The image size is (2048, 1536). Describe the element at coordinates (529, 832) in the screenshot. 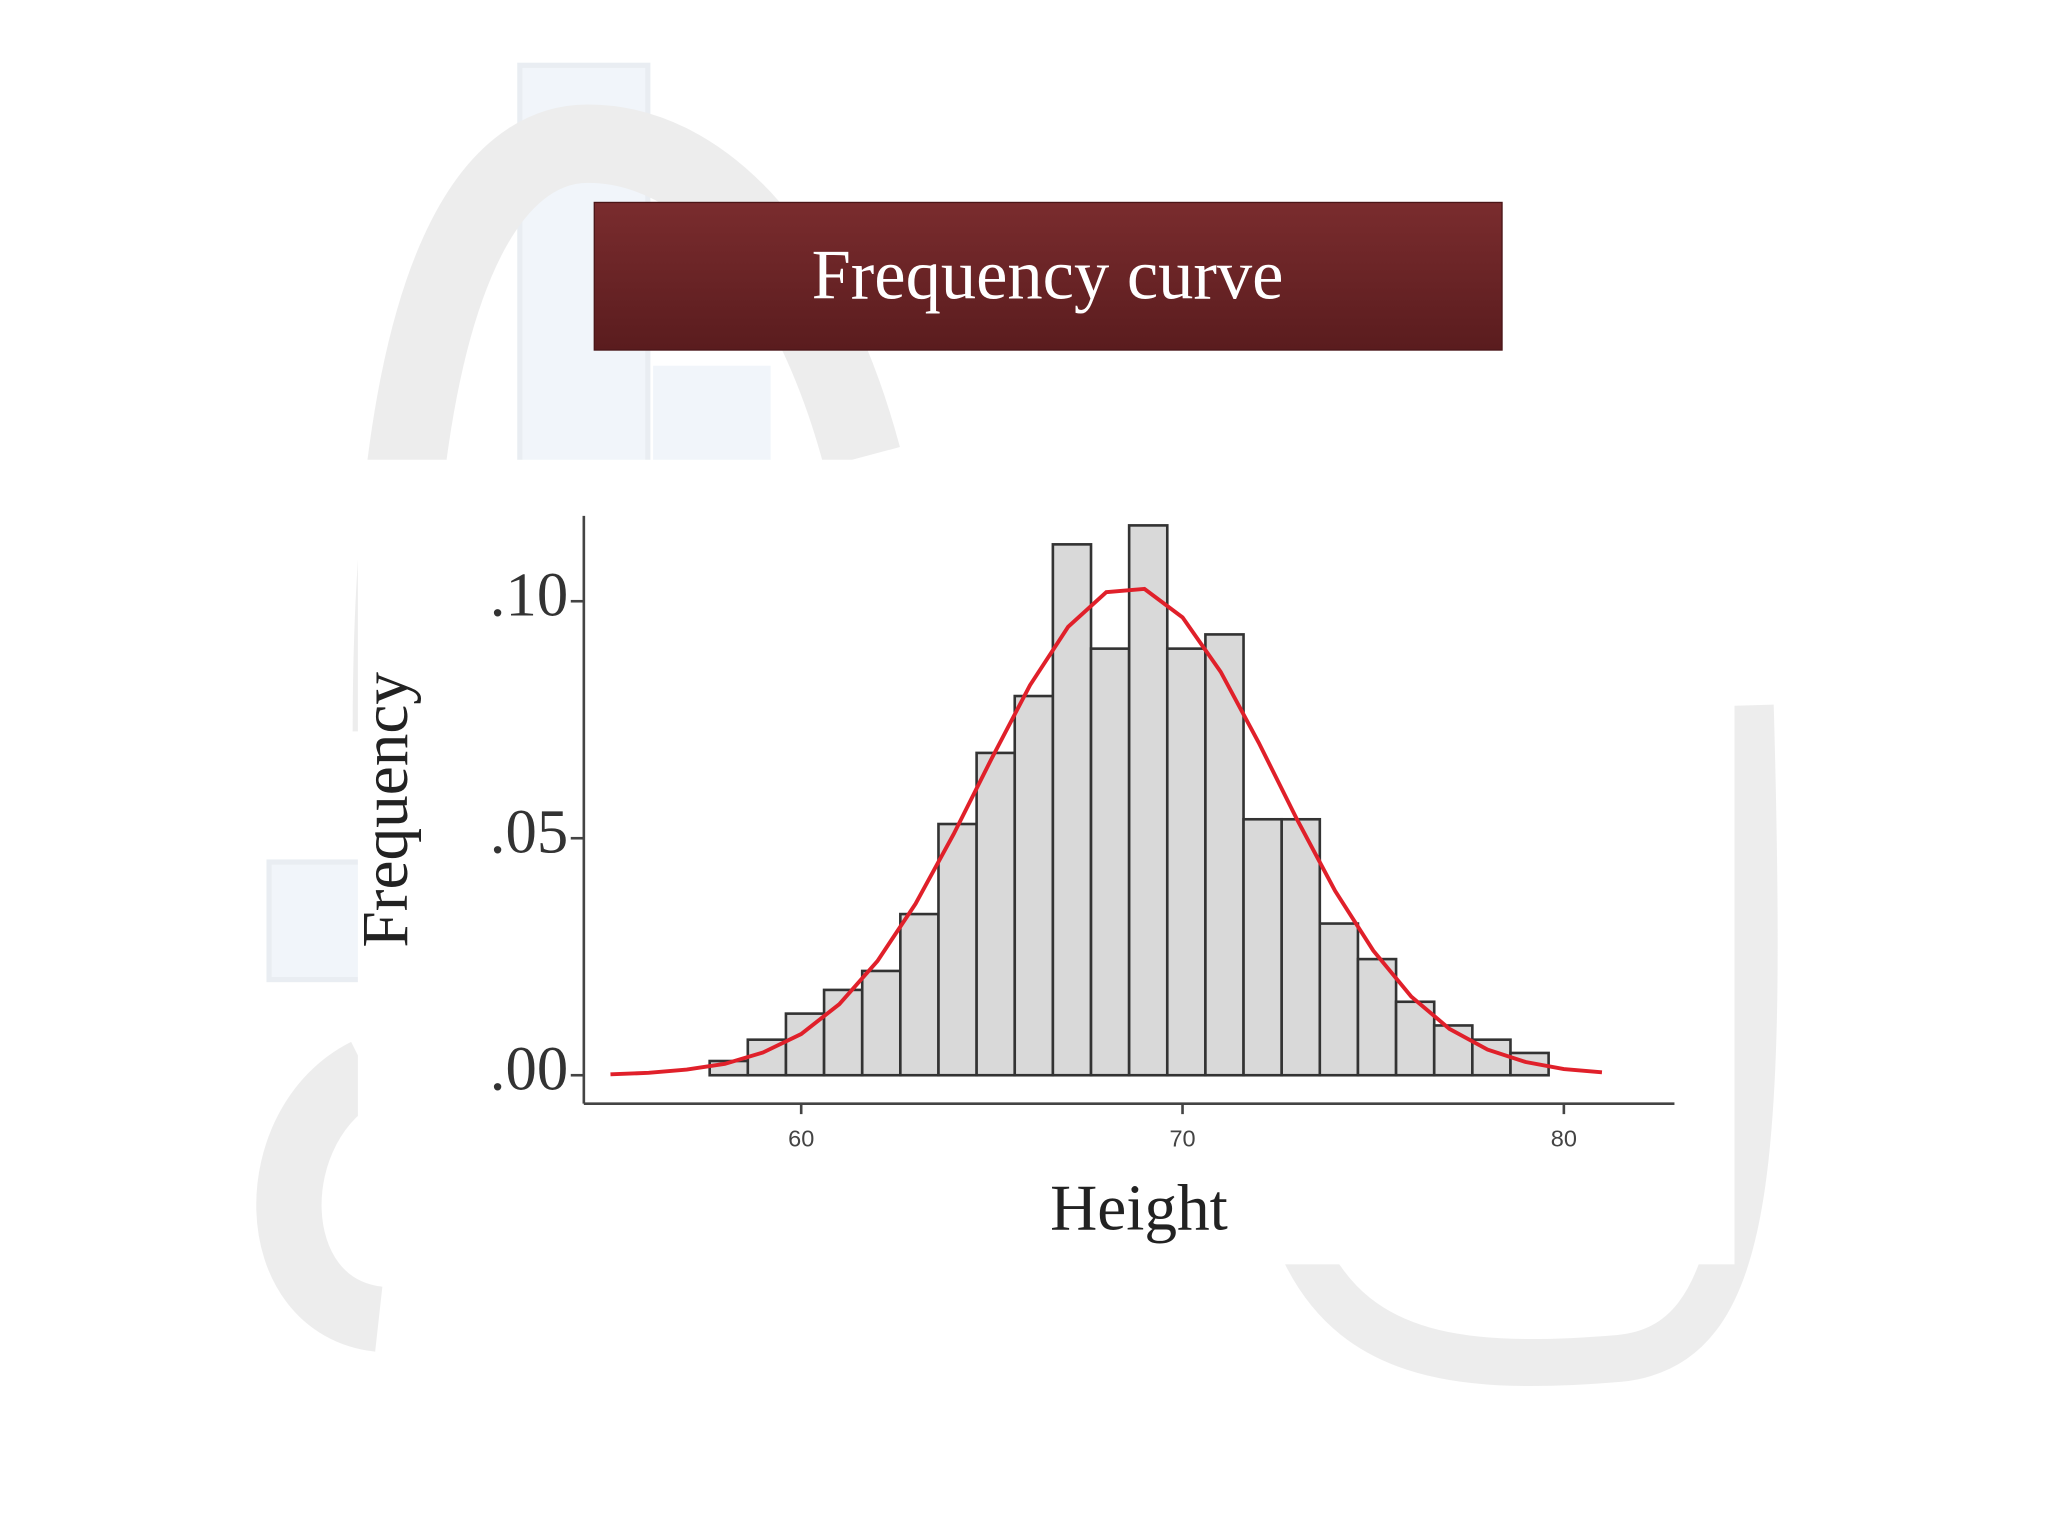

I see `y-tick-label: .05` at that location.